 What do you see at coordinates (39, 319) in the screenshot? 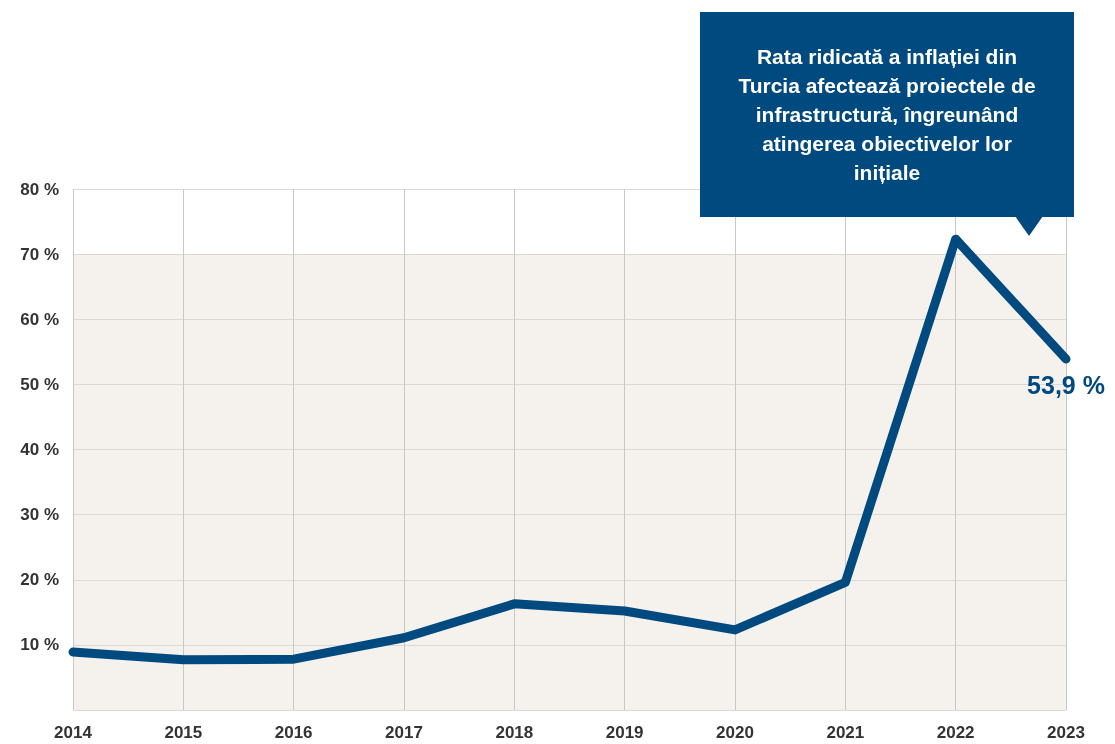
I see `y-tick-label: 60 %` at bounding box center [39, 319].